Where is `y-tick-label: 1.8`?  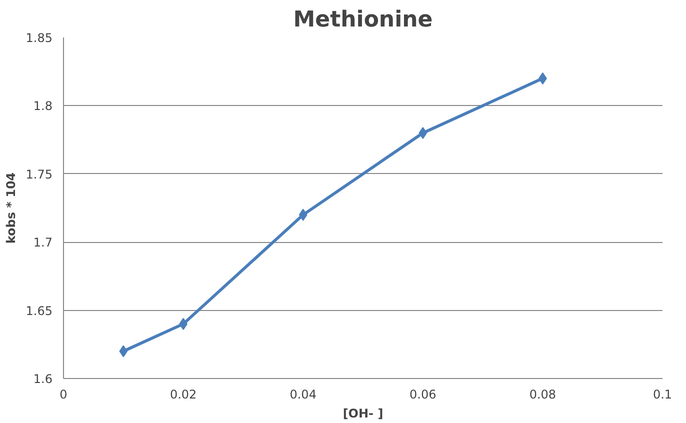
y-tick-label: 1.8 is located at coordinates (43, 106).